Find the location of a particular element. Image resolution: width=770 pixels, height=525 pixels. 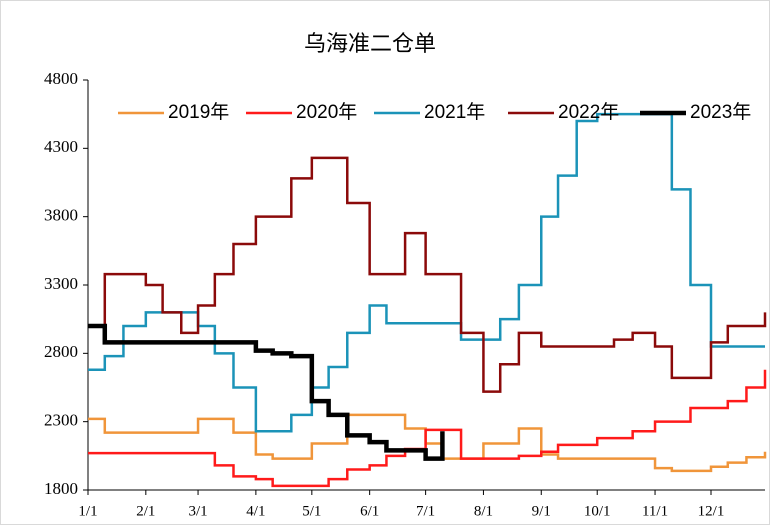

y-tick-label: 4300 is located at coordinates (61, 146).